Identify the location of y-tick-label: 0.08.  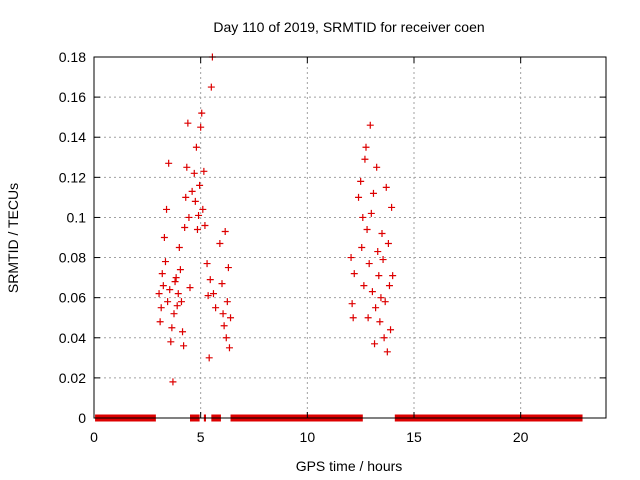
(72, 258).